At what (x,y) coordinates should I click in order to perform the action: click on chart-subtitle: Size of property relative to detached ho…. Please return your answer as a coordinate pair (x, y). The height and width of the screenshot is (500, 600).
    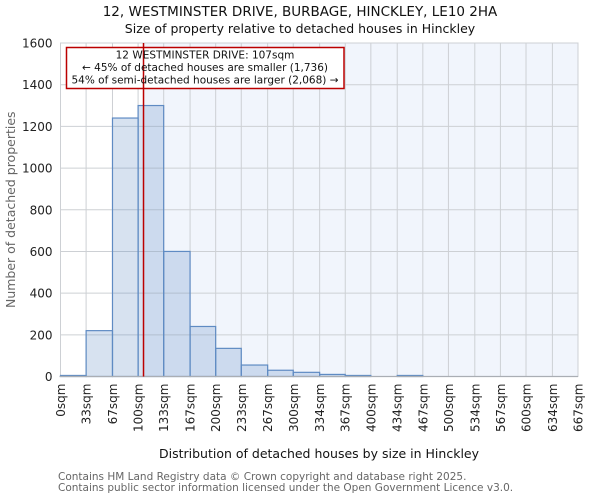
    Looking at the image, I should click on (300, 28).